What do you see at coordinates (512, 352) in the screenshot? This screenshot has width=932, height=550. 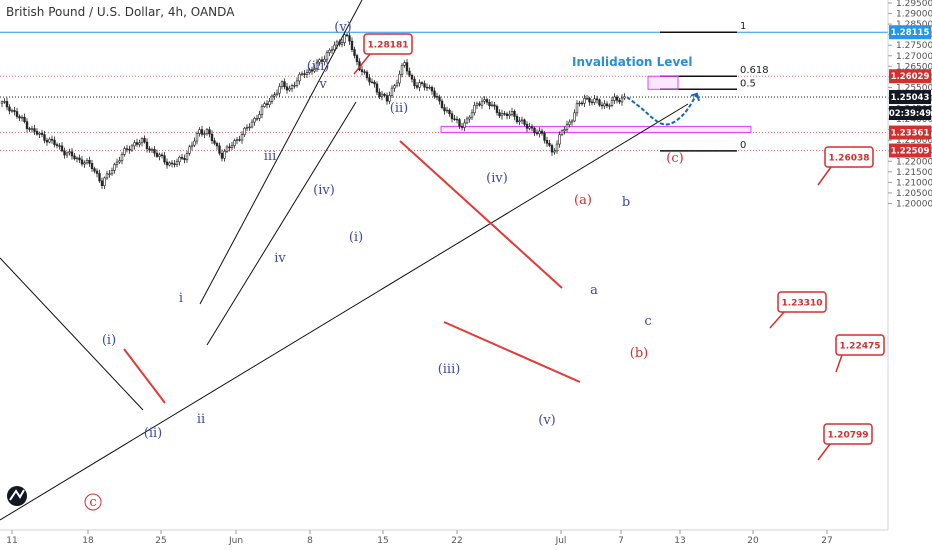 I see `red-wedge-bottom` at bounding box center [512, 352].